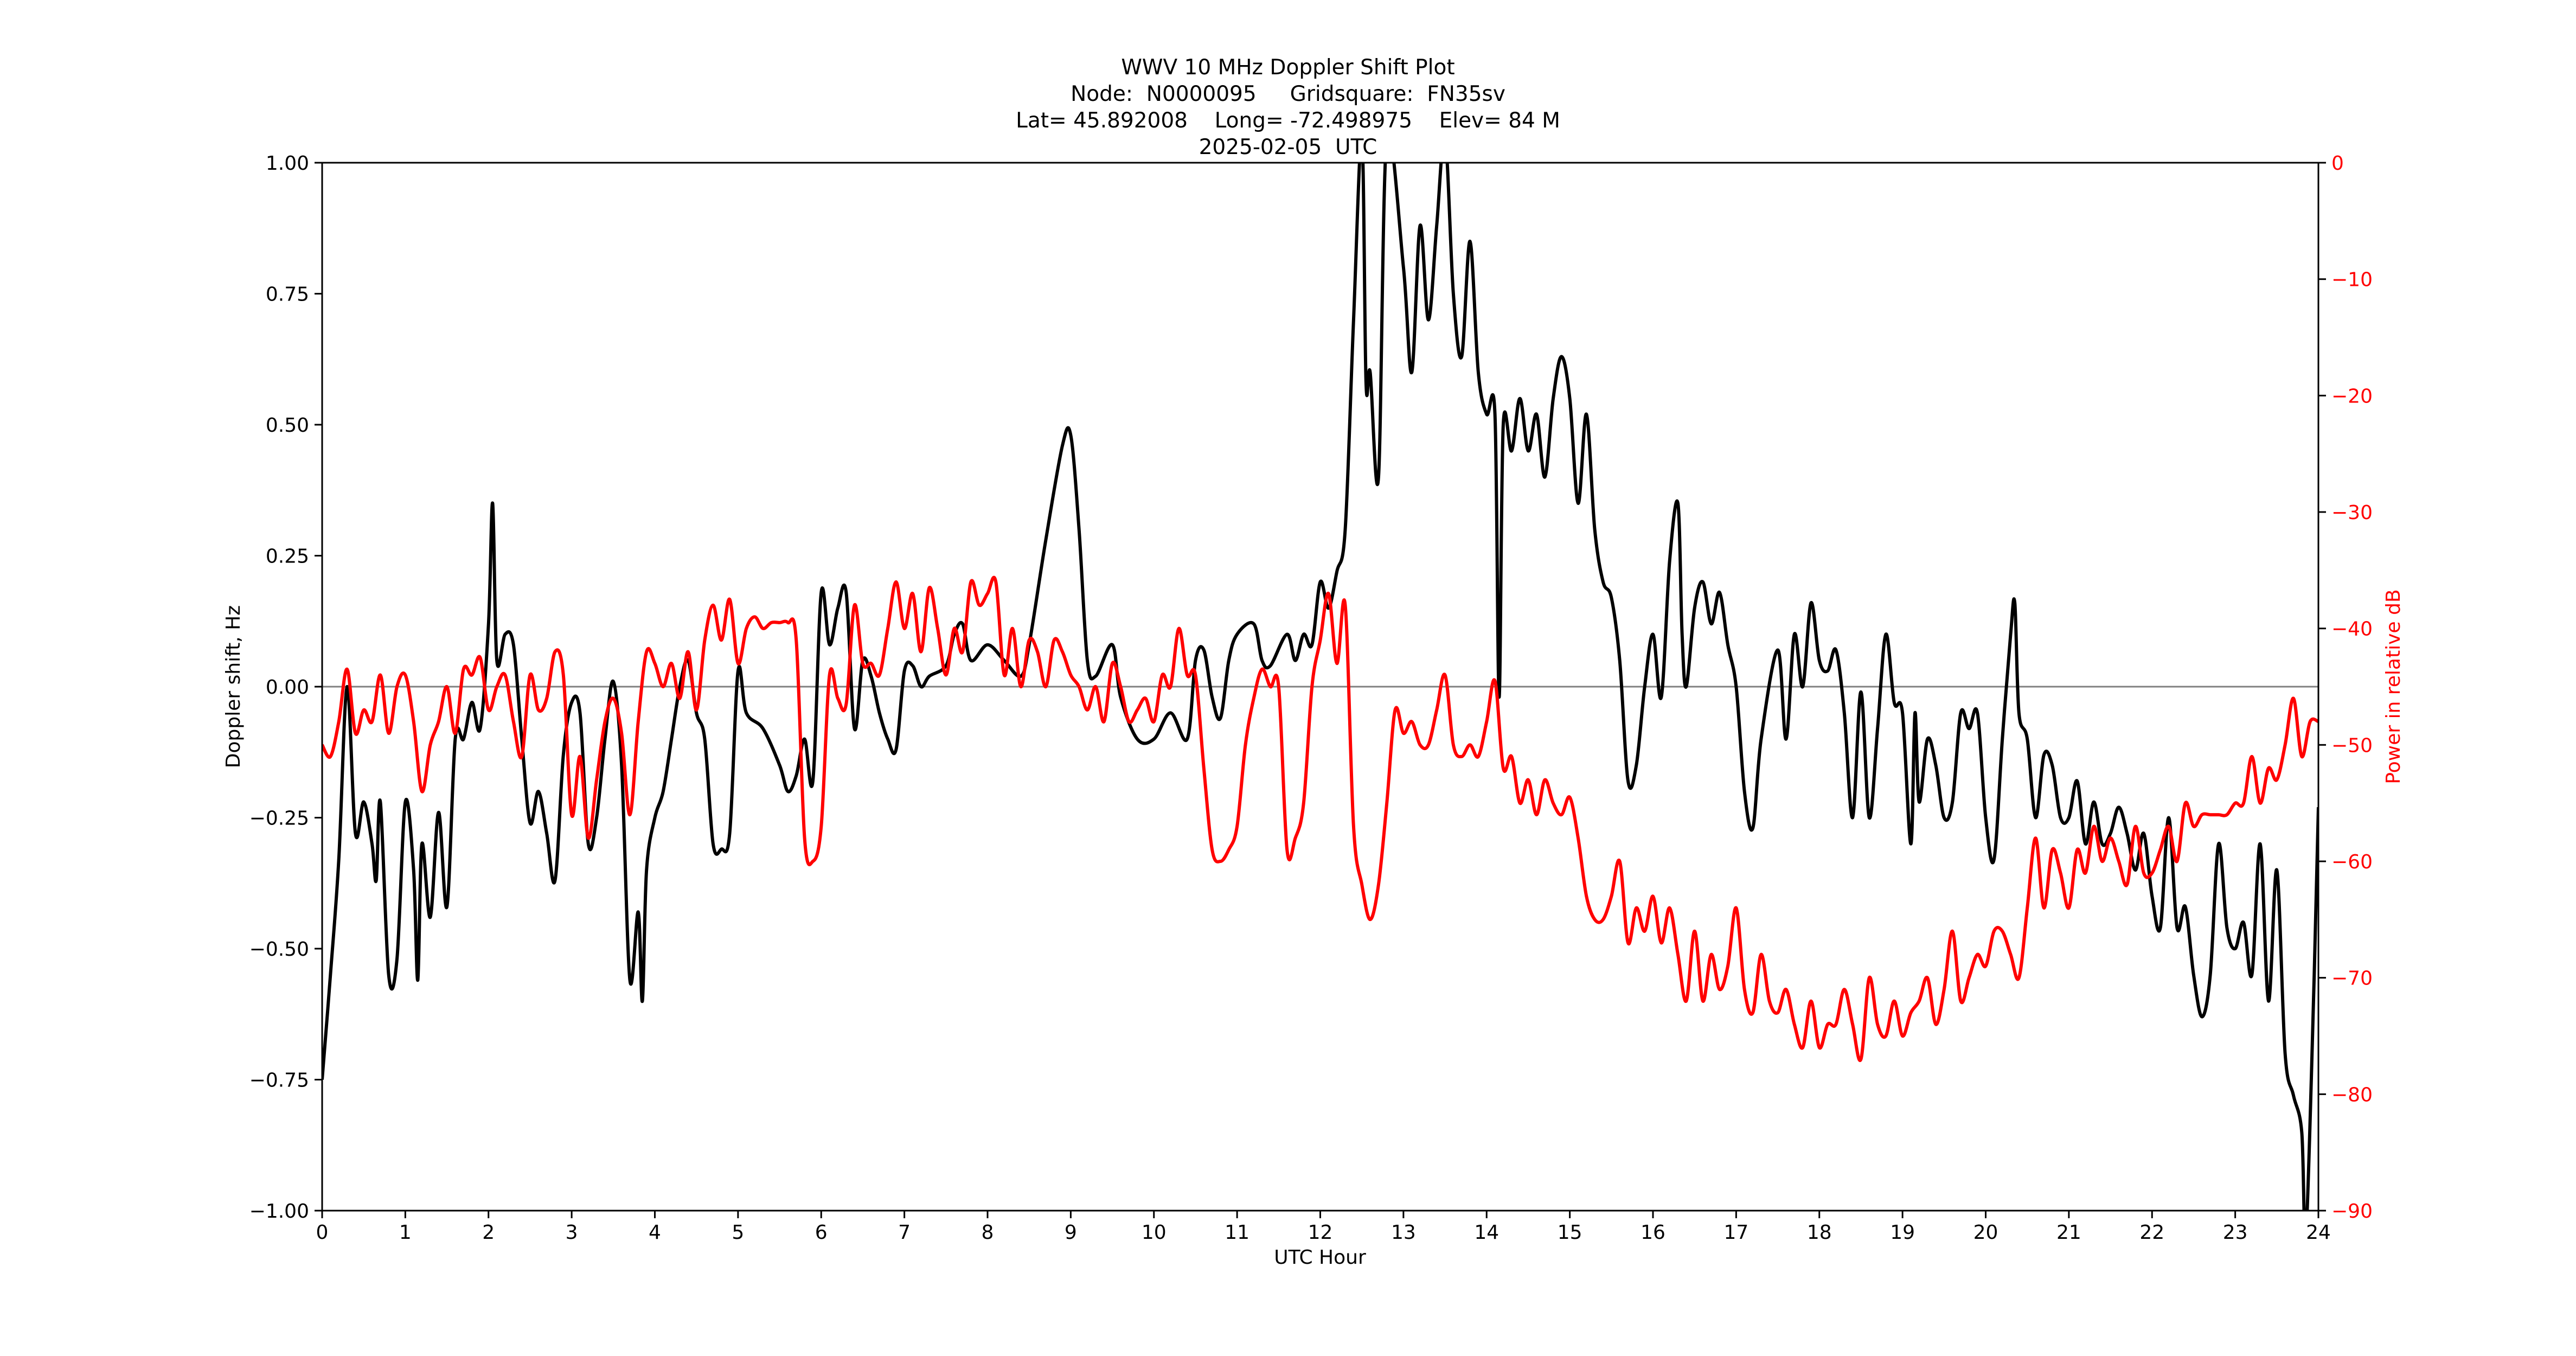 This screenshot has height=1356, width=2576. What do you see at coordinates (287, 295) in the screenshot?
I see `y-tick-label: 0.75` at bounding box center [287, 295].